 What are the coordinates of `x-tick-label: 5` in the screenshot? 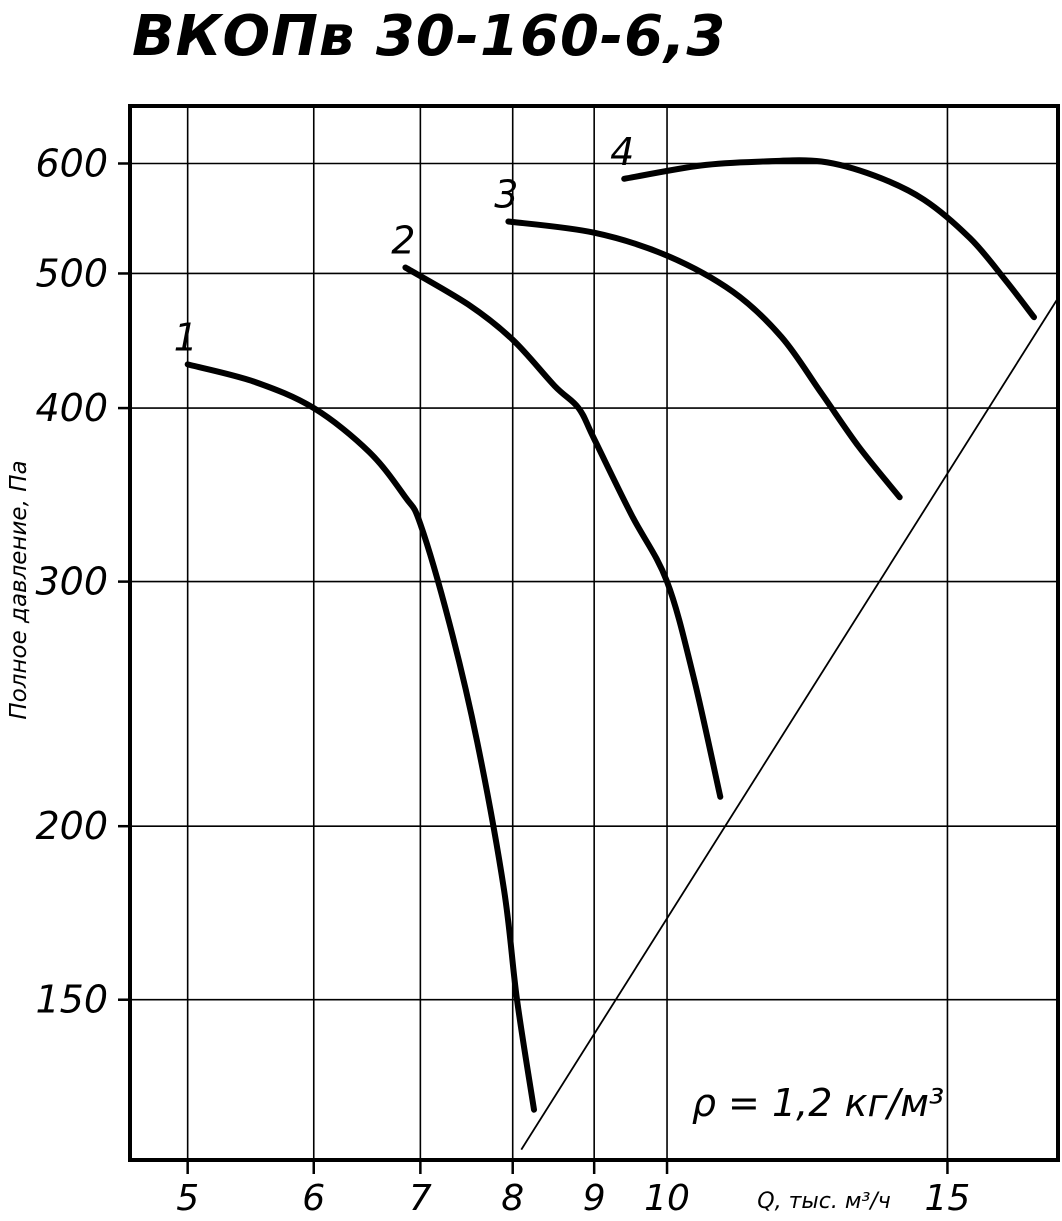 It's located at (187, 1198).